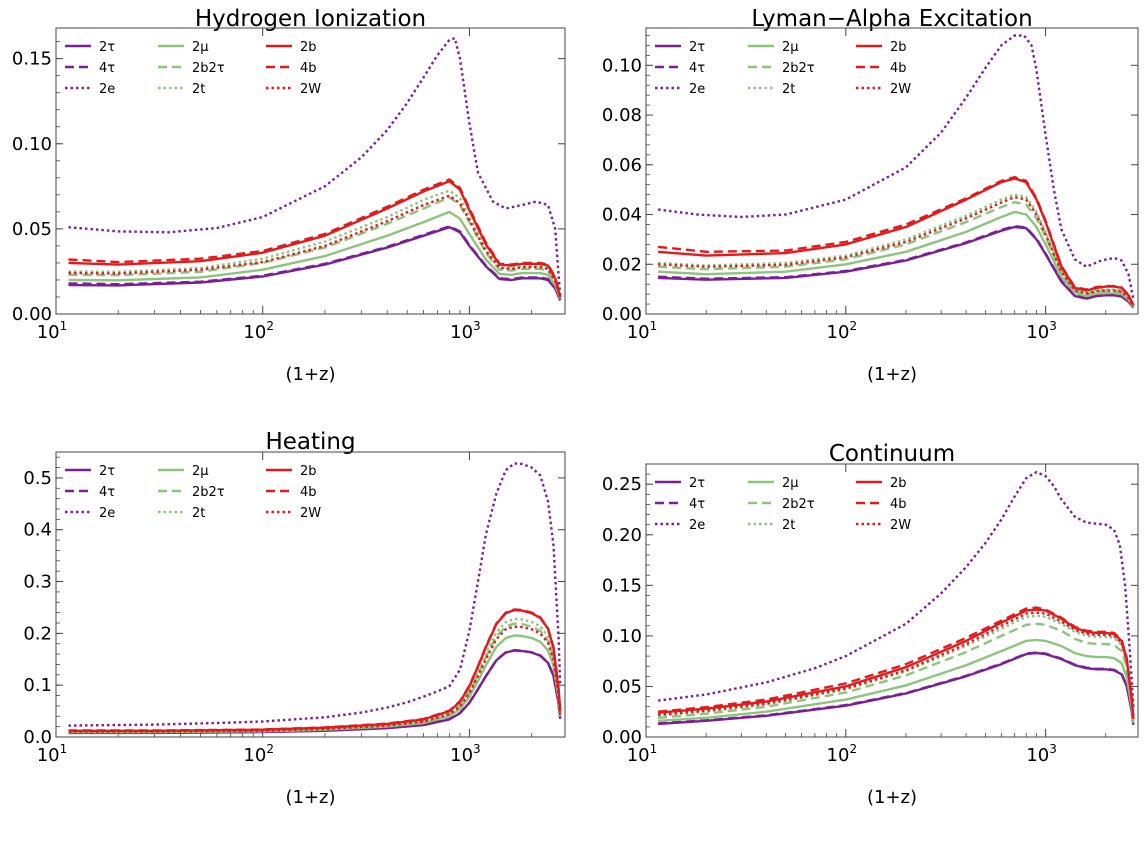 Image resolution: width=1148 pixels, height=848 pixels. What do you see at coordinates (37, 582) in the screenshot?
I see `y-tick-label: 0.3` at bounding box center [37, 582].